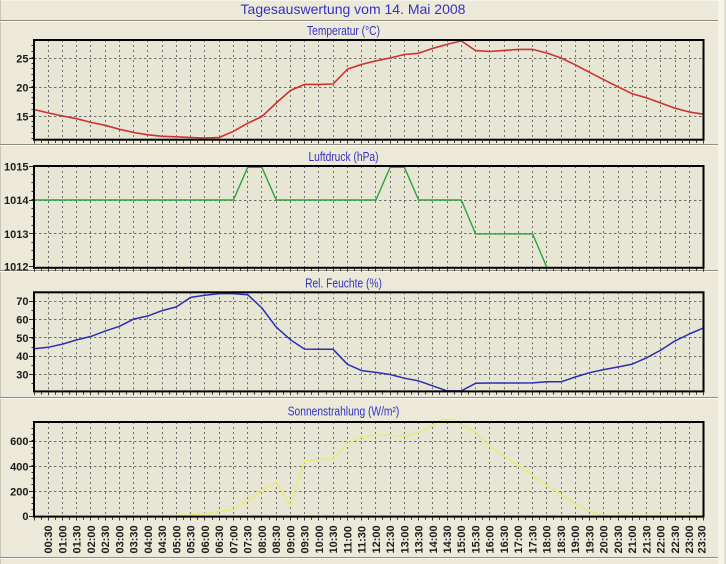 Image resolution: width=726 pixels, height=564 pixels. I want to click on svg-text: 70, so click(22, 302).